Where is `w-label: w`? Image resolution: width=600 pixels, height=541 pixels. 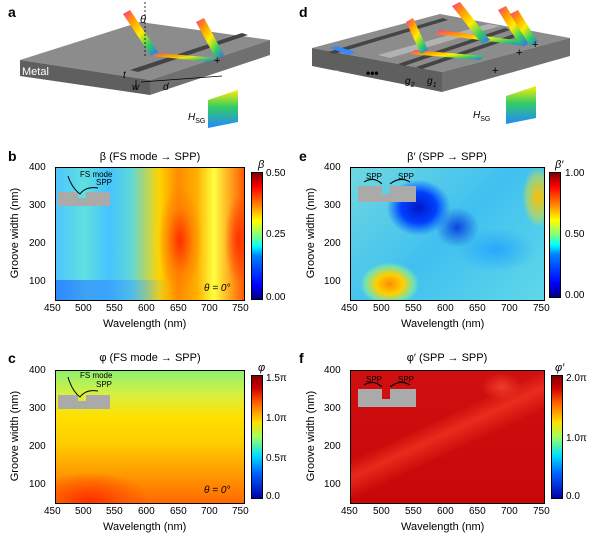
w-label: w is located at coordinates (136, 87).